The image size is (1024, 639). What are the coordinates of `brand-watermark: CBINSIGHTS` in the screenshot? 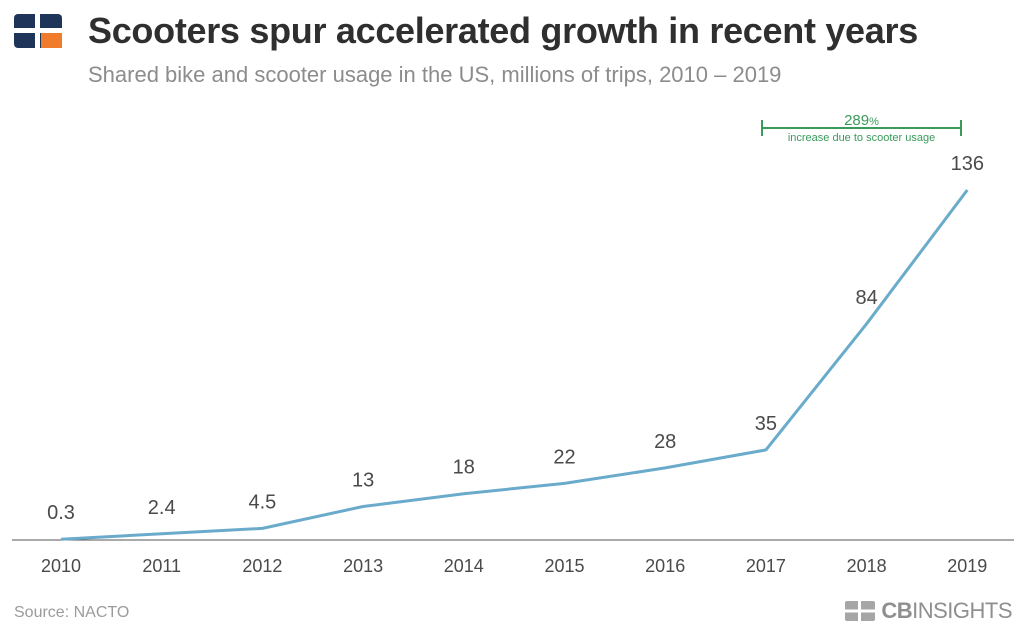 It's located at (928, 611).